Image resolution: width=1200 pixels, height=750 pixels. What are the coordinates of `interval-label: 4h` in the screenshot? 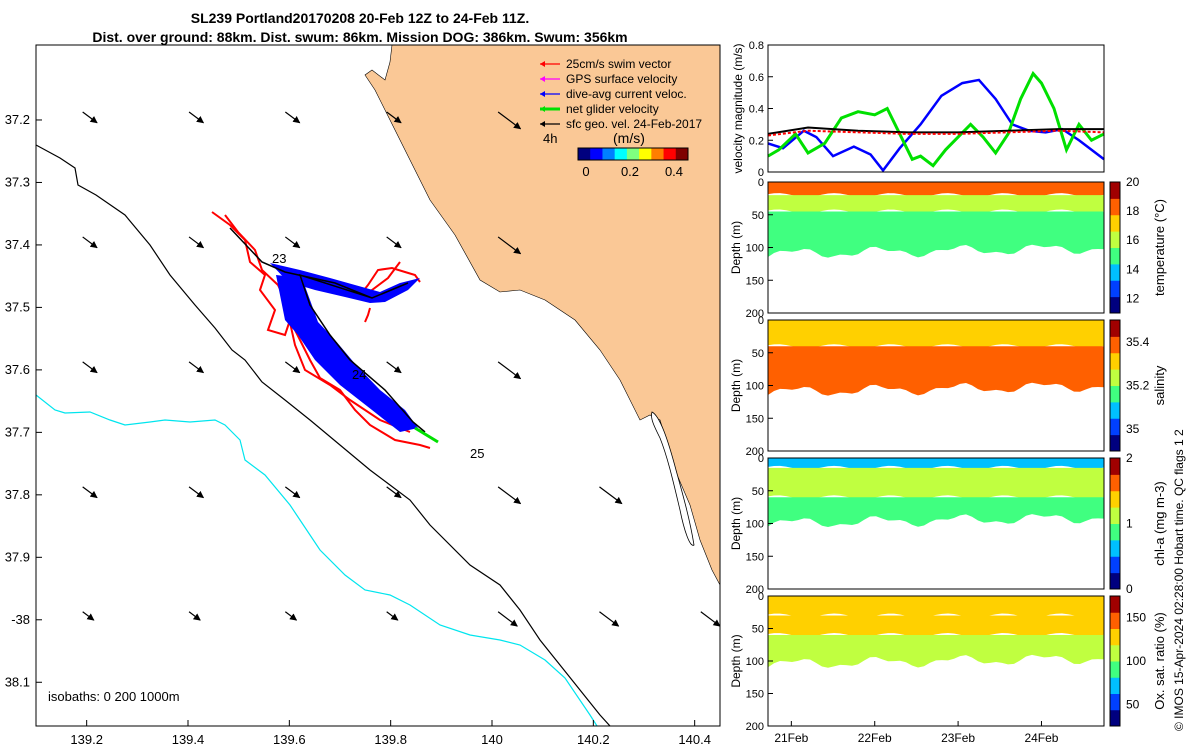 It's located at (550, 138).